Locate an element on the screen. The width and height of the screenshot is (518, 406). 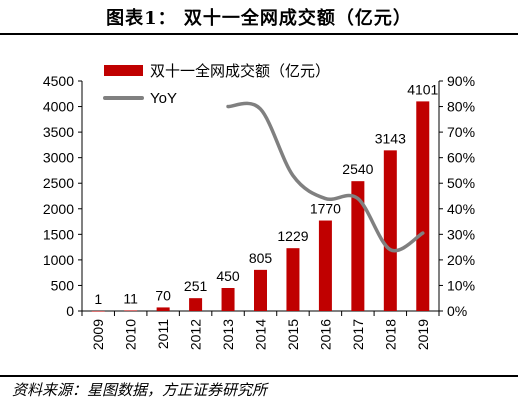
x-tick-label: 2011 is located at coordinates (163, 334).